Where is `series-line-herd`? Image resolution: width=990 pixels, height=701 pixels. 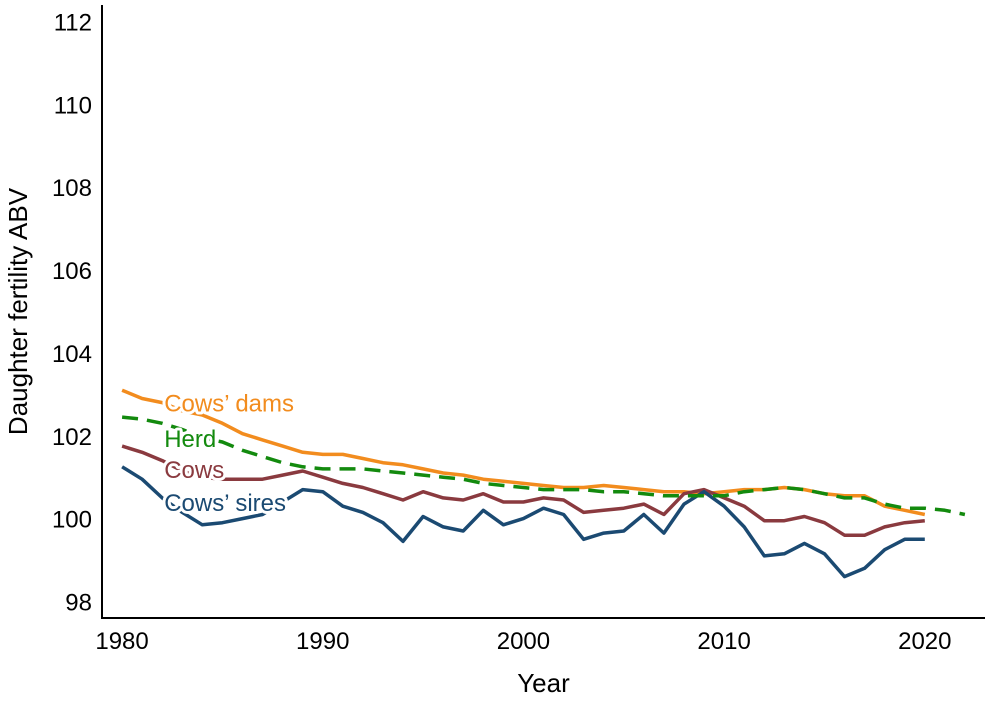
series-line-herd is located at coordinates (543, 466).